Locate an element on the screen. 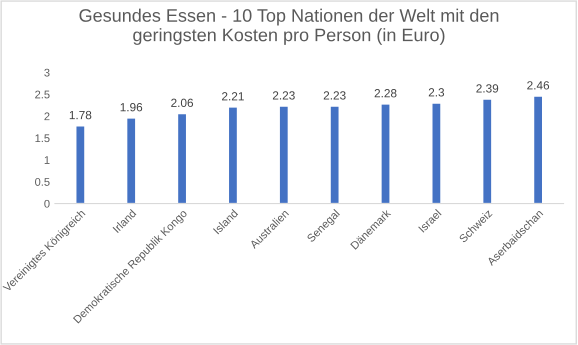 The image size is (578, 345). y-tick-label: 3 is located at coordinates (47, 72).